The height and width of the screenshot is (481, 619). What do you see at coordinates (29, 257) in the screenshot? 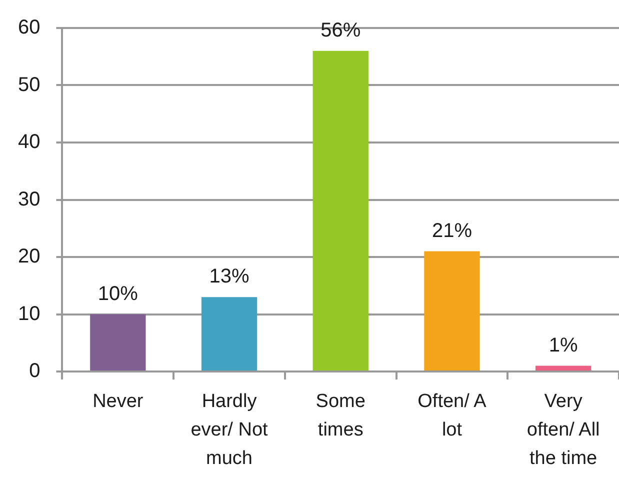
I see `y-tick-label: 20` at bounding box center [29, 257].